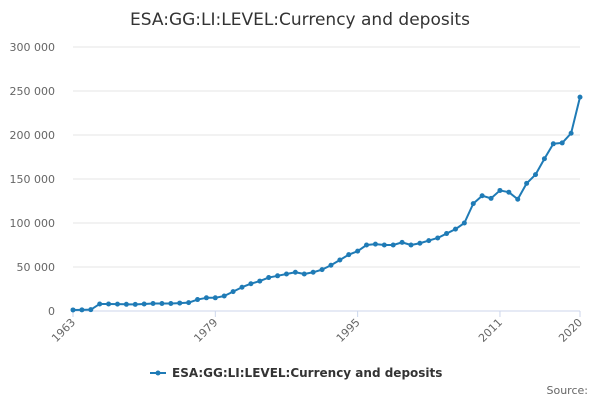  What do you see at coordinates (63, 330) in the screenshot?
I see `x-tick-label: 1963` at bounding box center [63, 330].